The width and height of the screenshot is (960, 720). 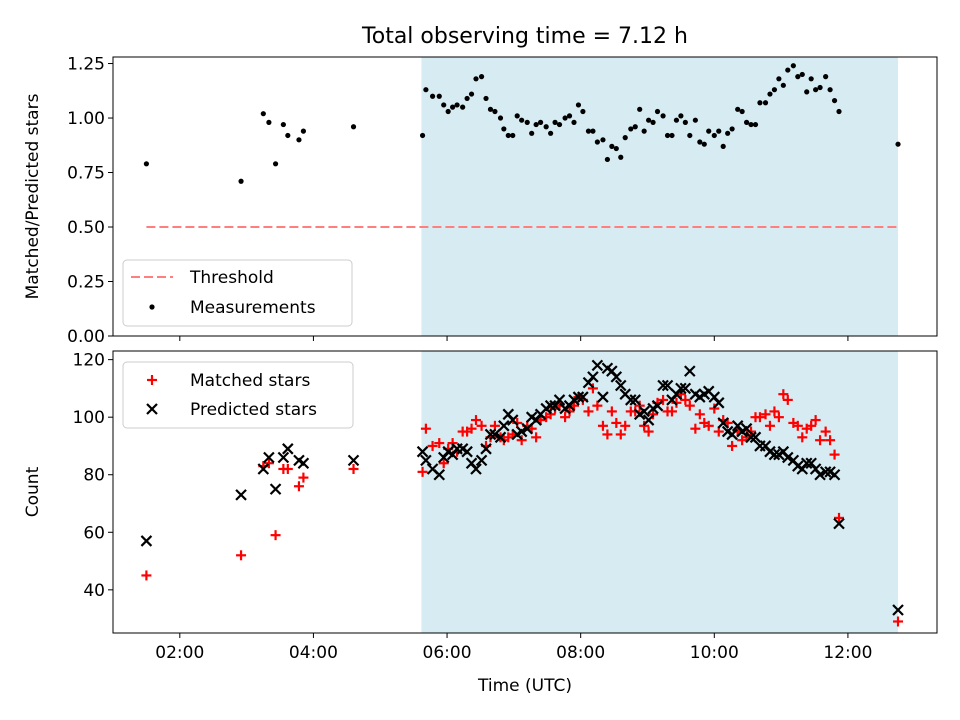 I want to click on legend-measurements-swatch, so click(x=152, y=307).